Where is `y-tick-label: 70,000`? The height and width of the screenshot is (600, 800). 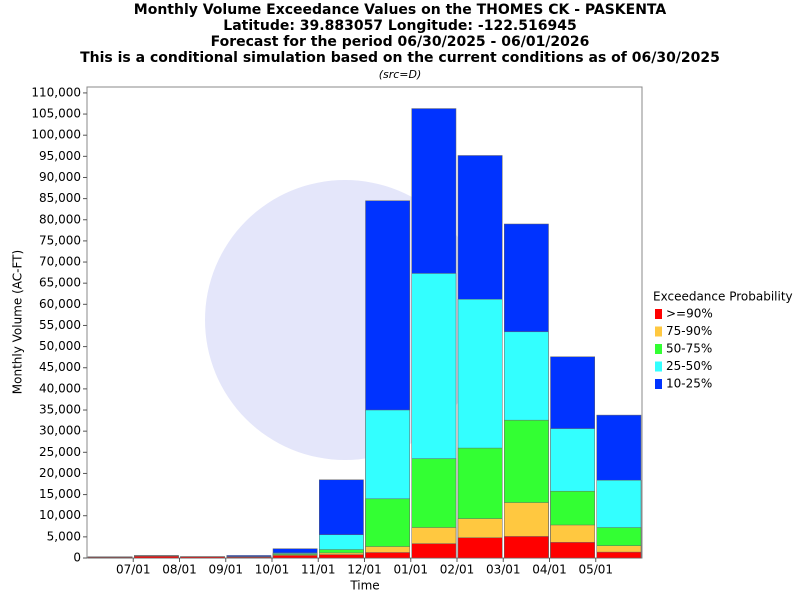 y-tick-label: 70,000 is located at coordinates (60, 262).